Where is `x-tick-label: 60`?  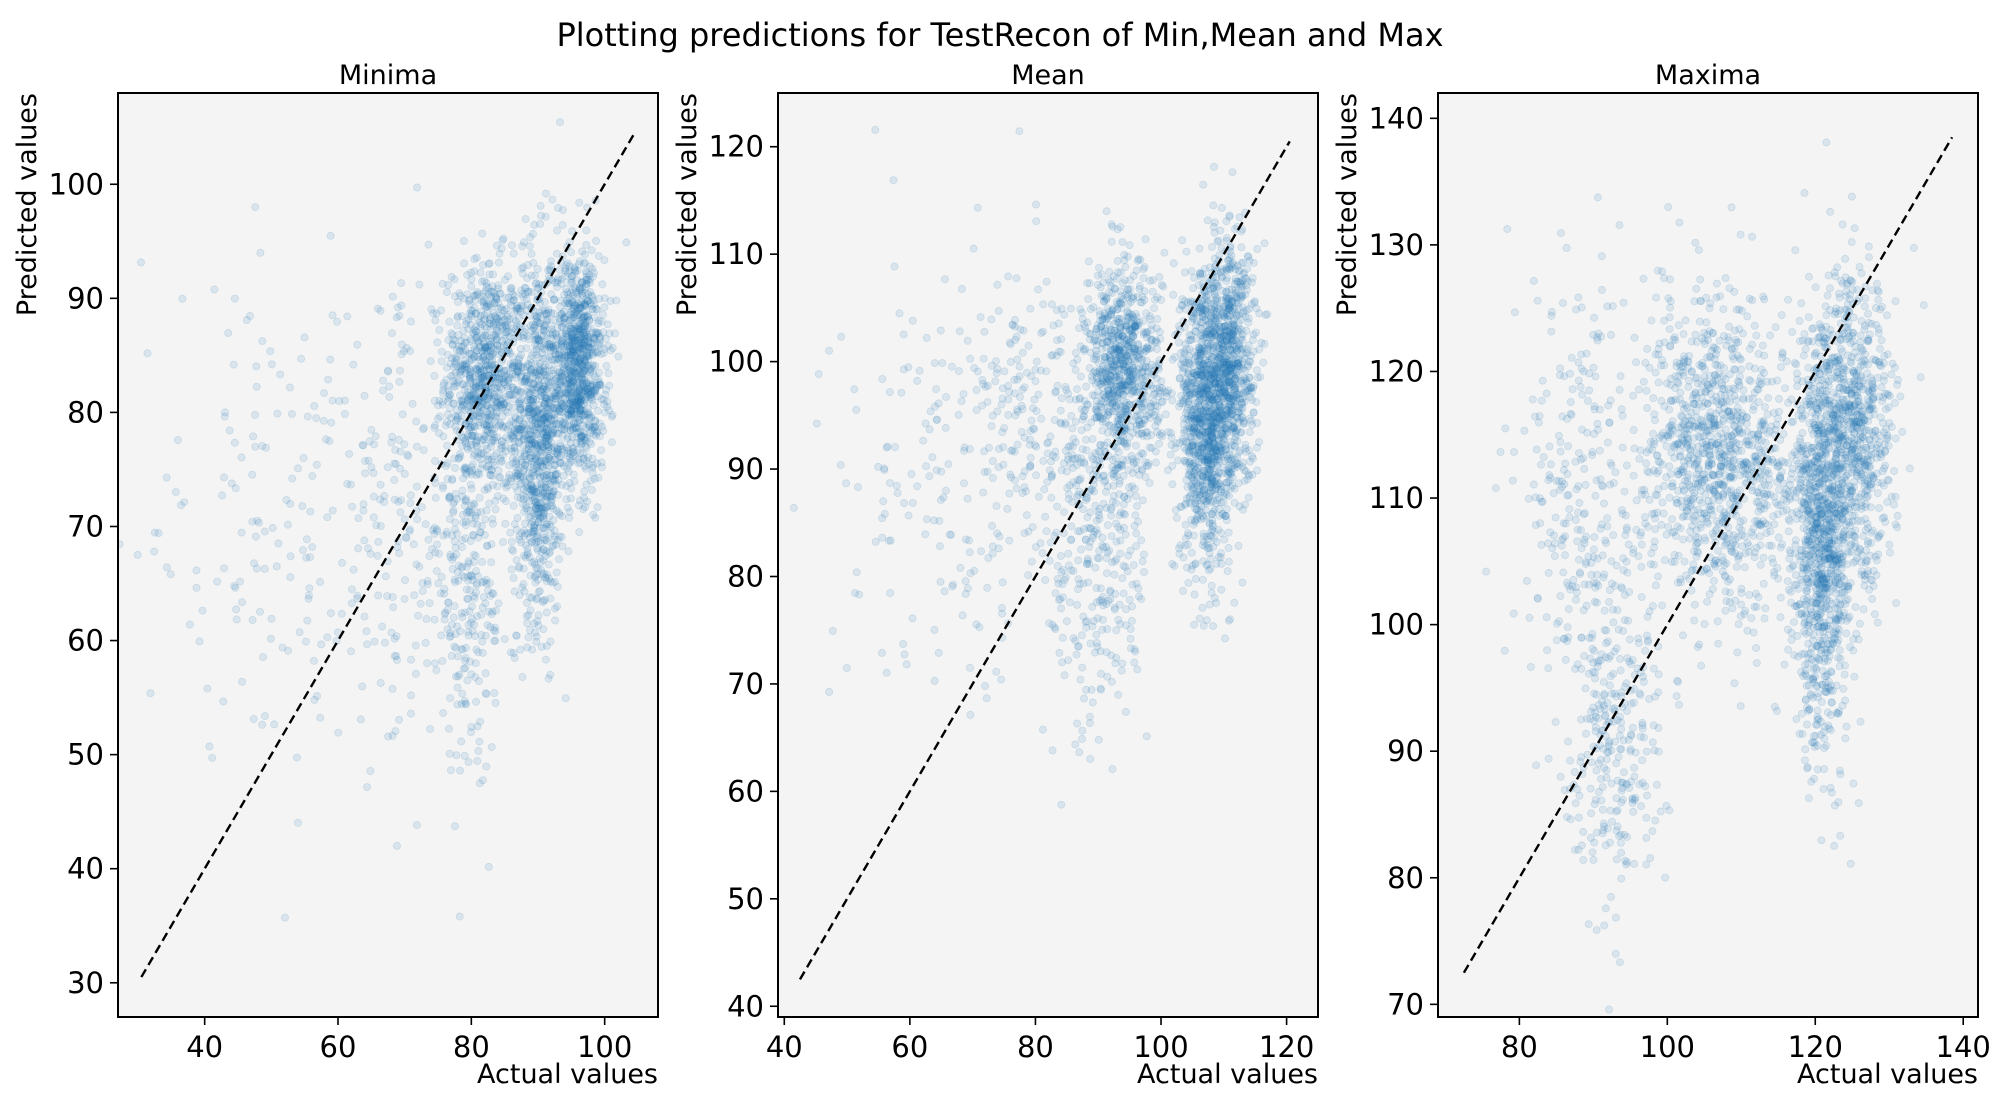 x-tick-label: 60 is located at coordinates (338, 1047).